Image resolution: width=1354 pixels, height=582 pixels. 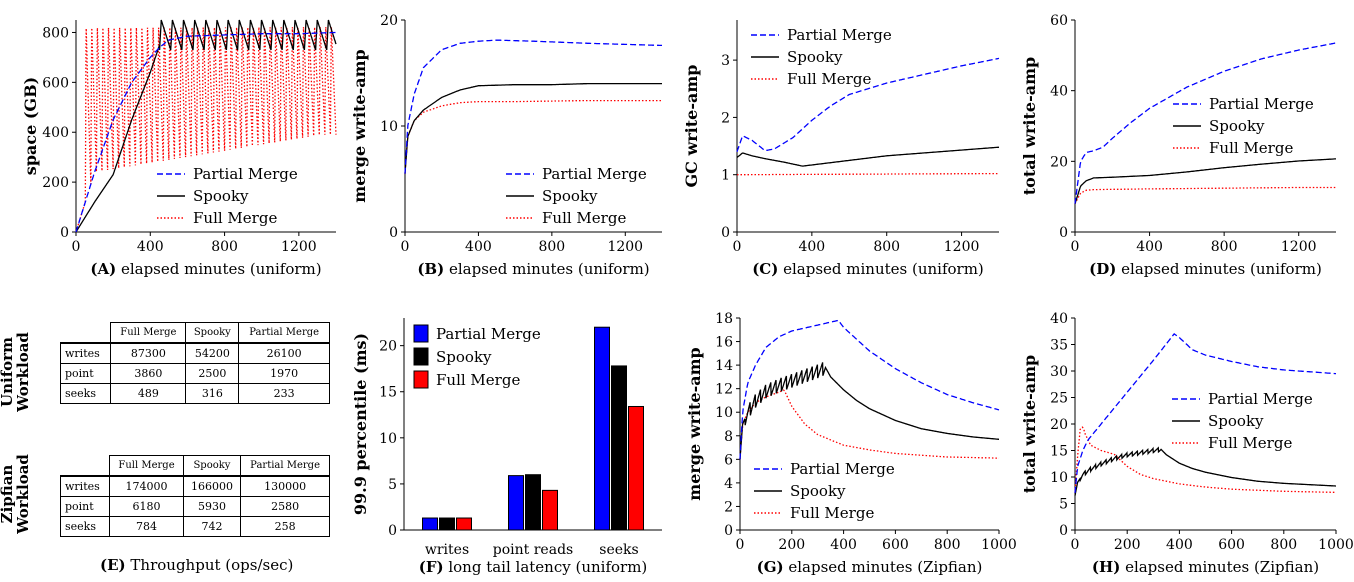 I want to click on caption-letter: (G), so click(x=770, y=567).